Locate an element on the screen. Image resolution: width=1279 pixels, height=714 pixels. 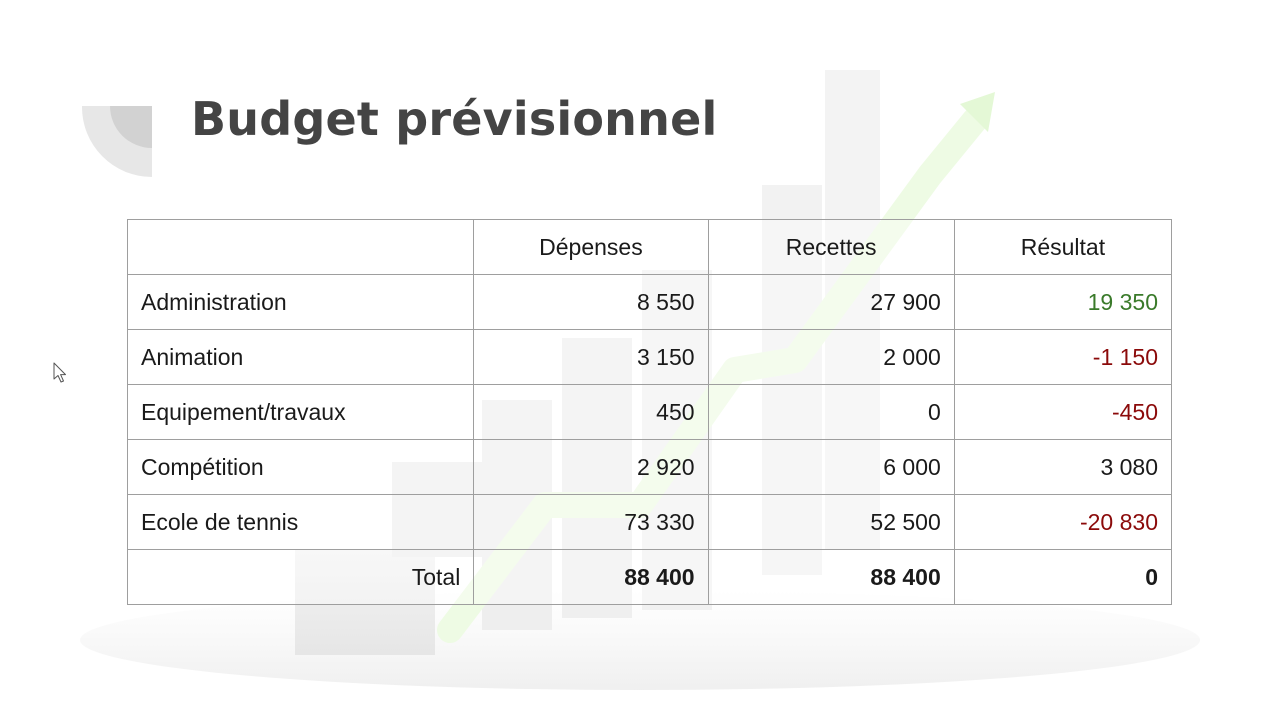
row-label: Animation is located at coordinates (300, 357).